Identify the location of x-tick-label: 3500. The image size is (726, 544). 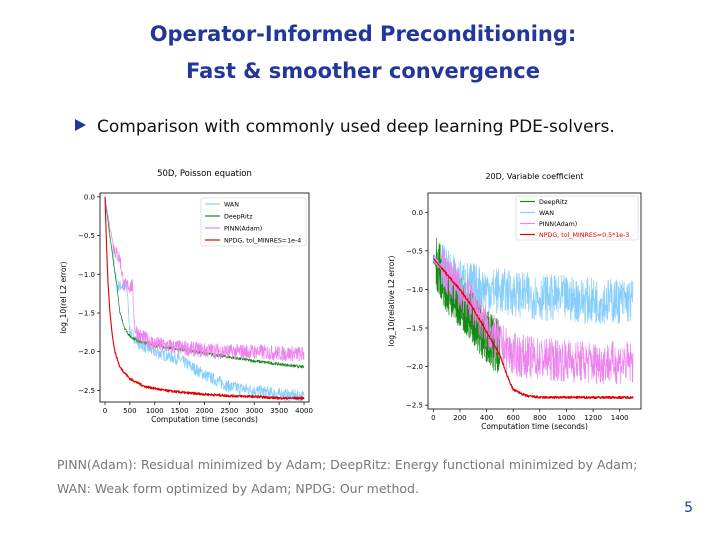
(279, 411).